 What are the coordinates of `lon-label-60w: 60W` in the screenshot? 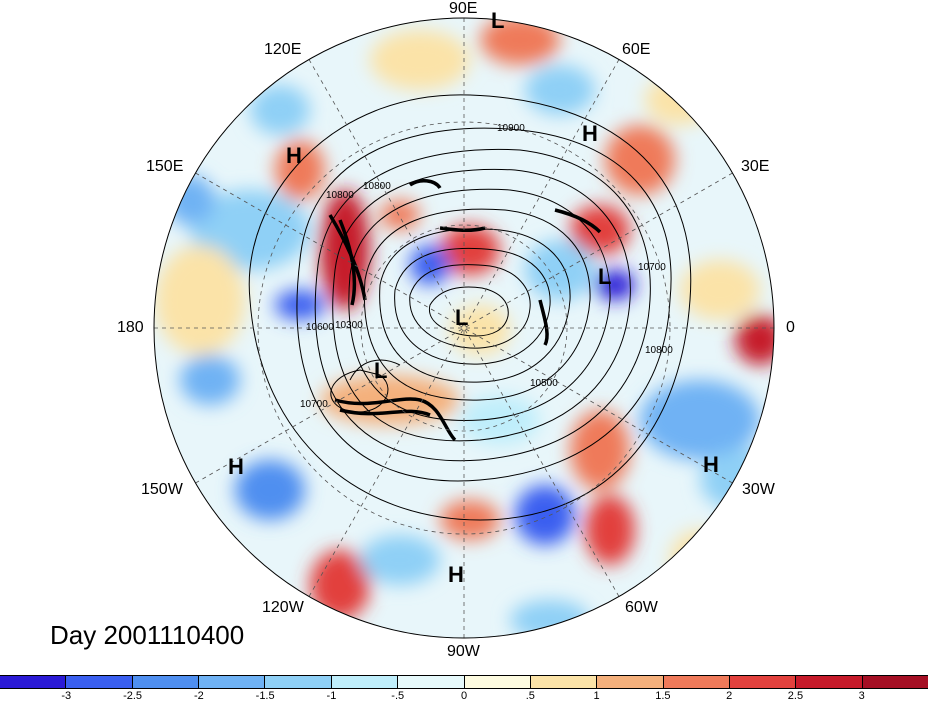 It's located at (641, 607).